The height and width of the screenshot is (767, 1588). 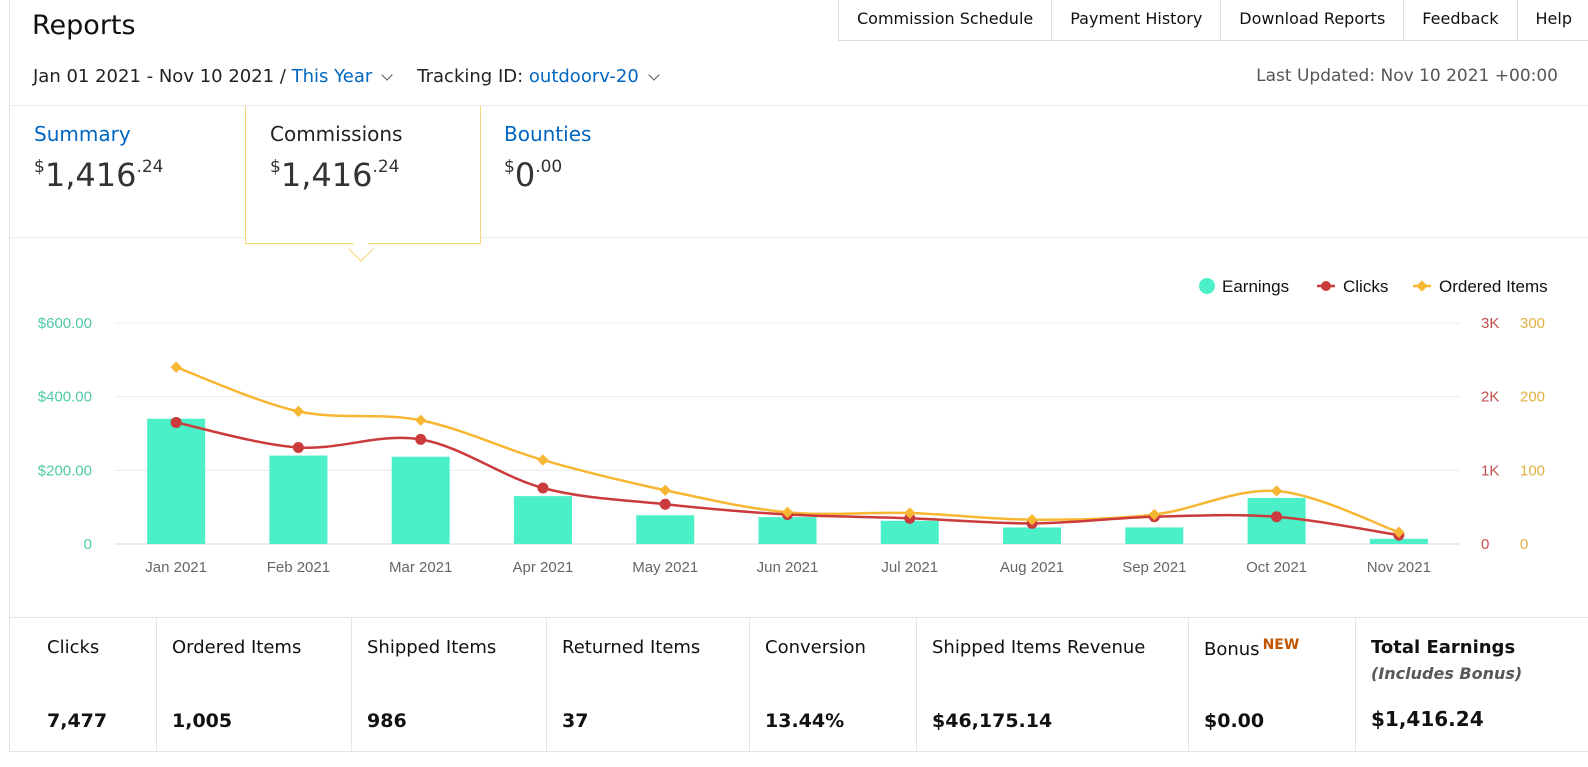 What do you see at coordinates (1154, 567) in the screenshot?
I see `x-axis-tick-label: Sep 2021` at bounding box center [1154, 567].